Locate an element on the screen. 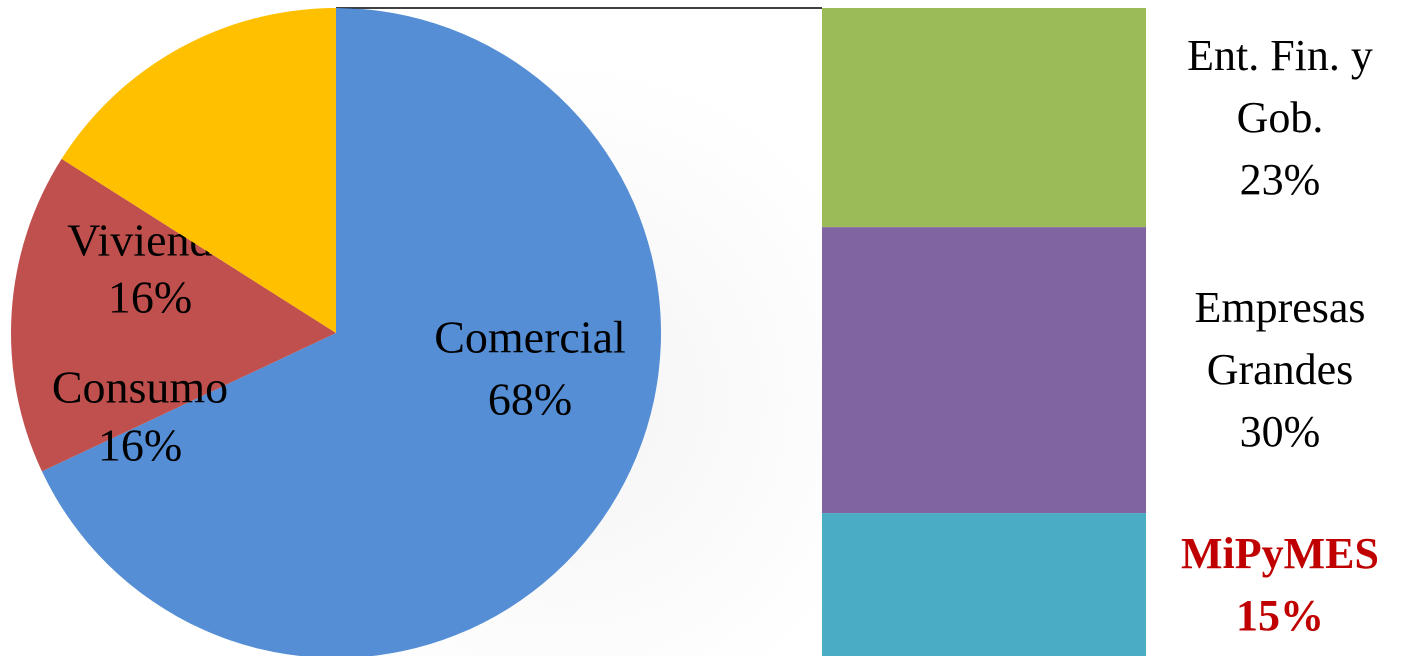 The width and height of the screenshot is (1414, 656). bar-label: Ent. Fin. y Gob. 23% is located at coordinates (1280, 117).